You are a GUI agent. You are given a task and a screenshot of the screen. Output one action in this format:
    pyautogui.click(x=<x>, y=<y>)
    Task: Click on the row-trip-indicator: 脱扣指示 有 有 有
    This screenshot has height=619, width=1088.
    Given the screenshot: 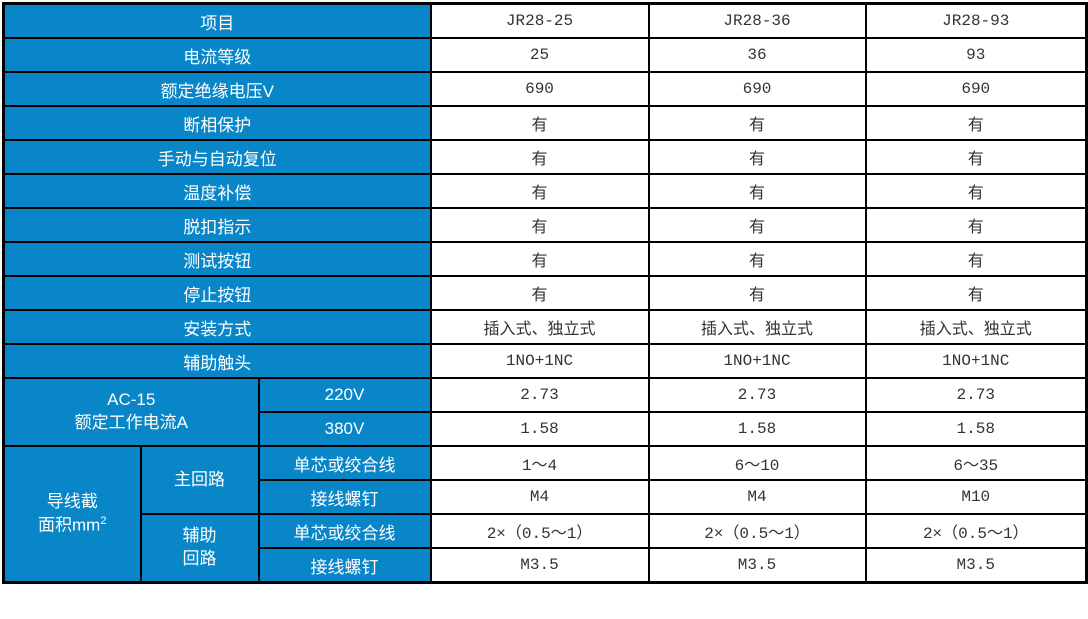 What is the action you would take?
    pyautogui.click(x=545, y=225)
    